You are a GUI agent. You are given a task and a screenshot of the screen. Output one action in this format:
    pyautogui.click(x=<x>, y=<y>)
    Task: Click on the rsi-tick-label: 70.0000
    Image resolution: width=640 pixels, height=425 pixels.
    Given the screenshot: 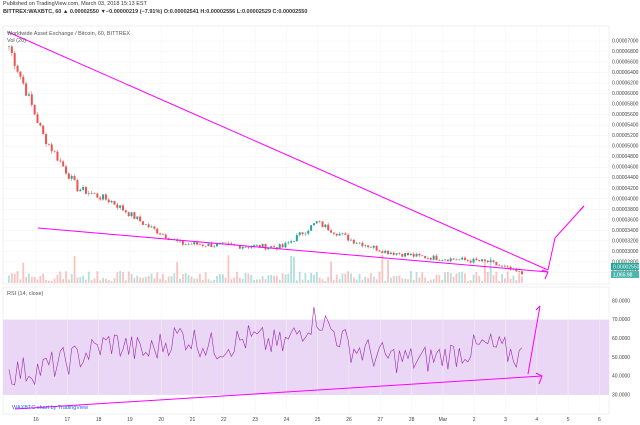 What is the action you would take?
    pyautogui.click(x=621, y=320)
    